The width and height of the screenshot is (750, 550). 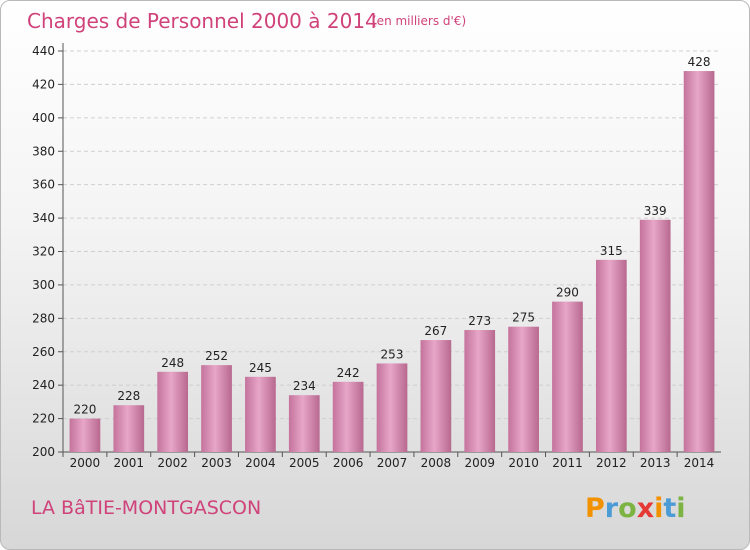 I want to click on y-tick-label: 400, so click(x=43, y=118).